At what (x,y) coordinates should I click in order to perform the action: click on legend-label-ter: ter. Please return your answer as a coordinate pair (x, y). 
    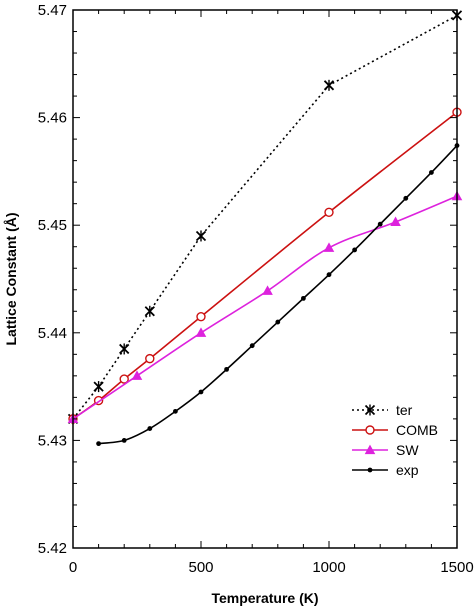
    Looking at the image, I should click on (404, 410).